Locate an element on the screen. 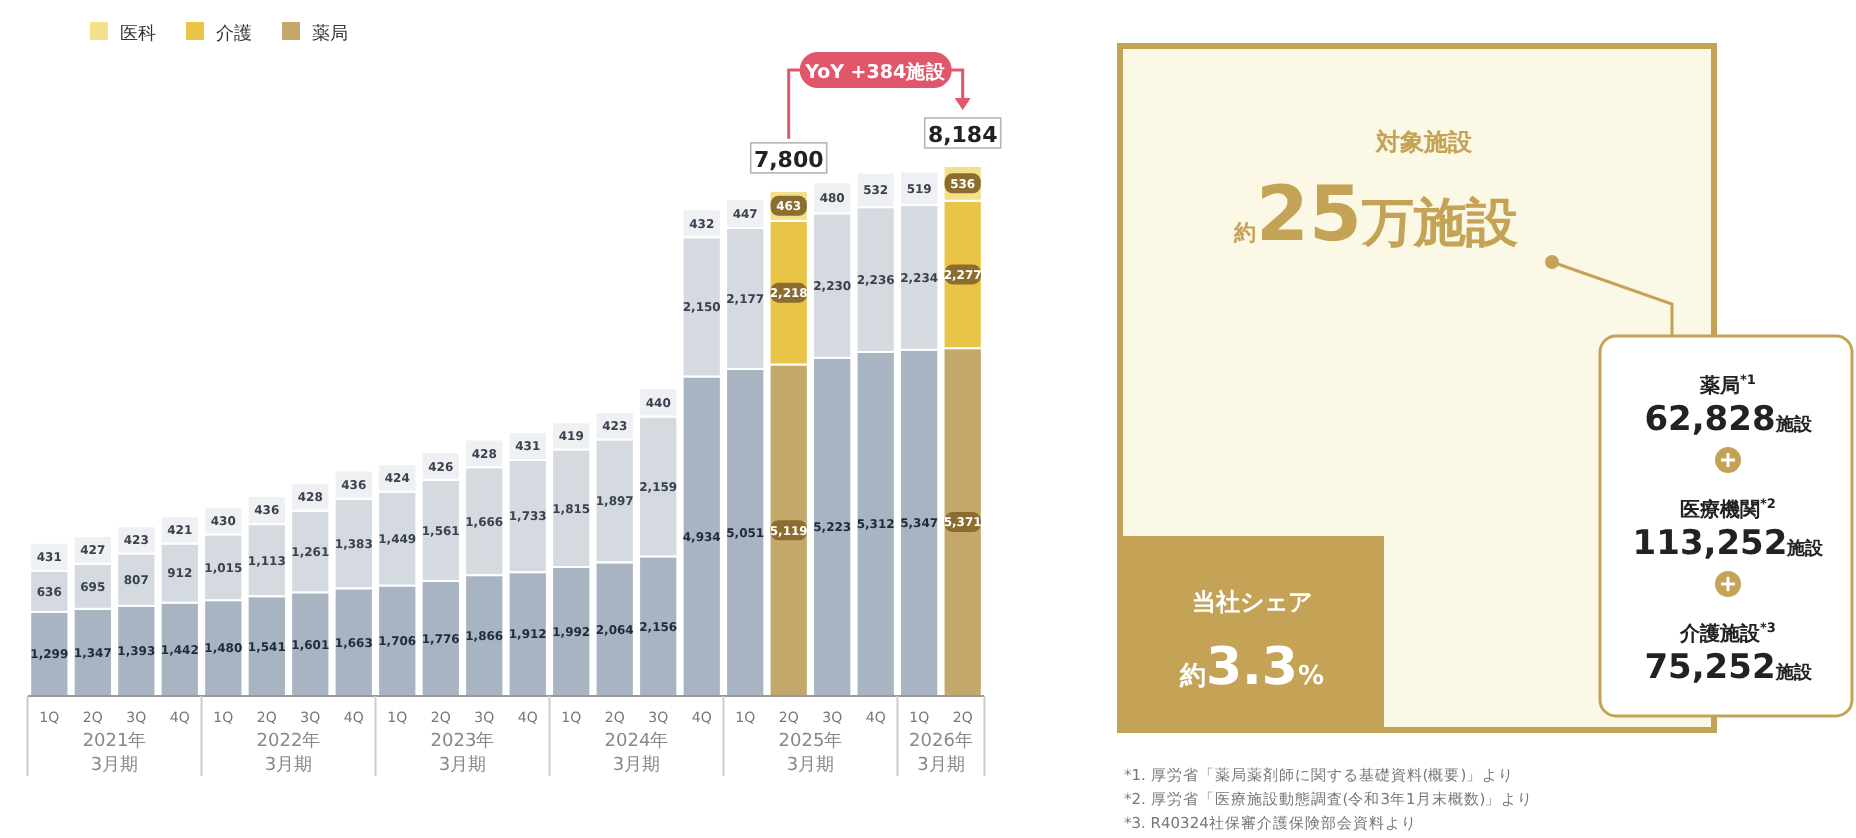 This screenshot has height=838, width=1856. total-label: 7,800 is located at coordinates (789, 159).